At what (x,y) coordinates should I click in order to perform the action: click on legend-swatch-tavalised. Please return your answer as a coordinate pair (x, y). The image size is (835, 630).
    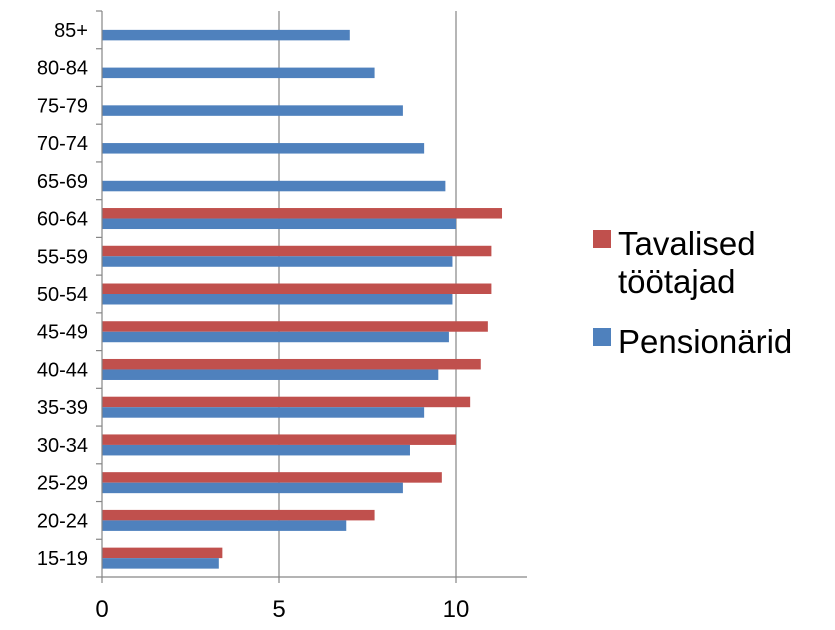
    Looking at the image, I should click on (602, 239).